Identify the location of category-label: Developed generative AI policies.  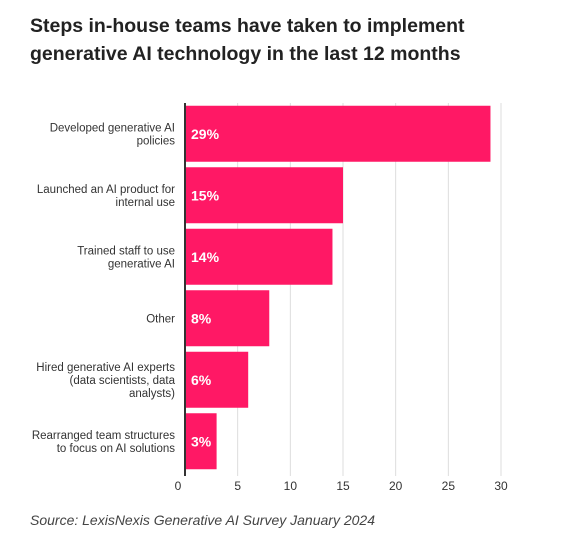
(113, 134).